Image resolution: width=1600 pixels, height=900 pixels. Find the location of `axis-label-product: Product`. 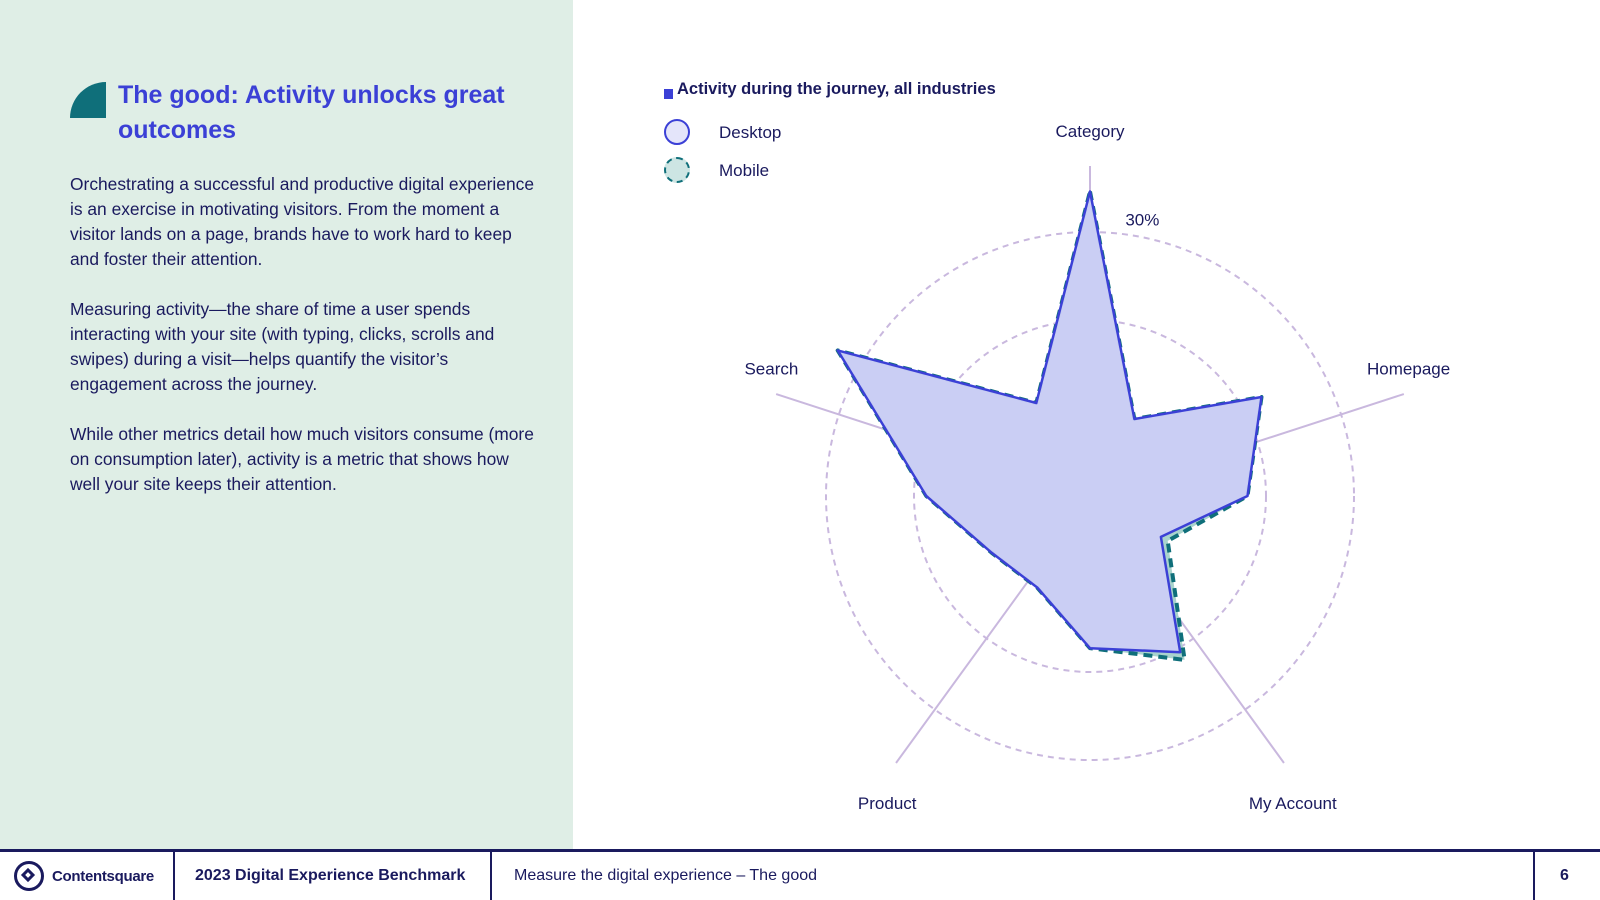

axis-label-product: Product is located at coordinates (887, 803).